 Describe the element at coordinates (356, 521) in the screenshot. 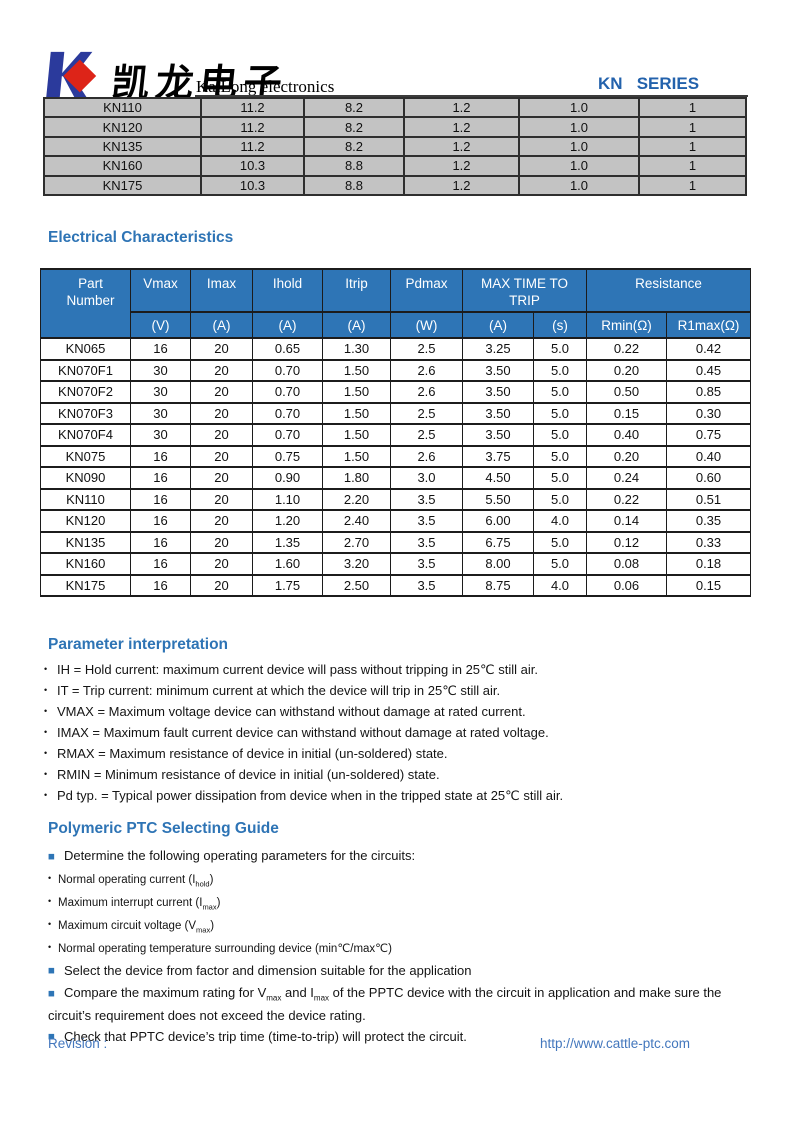

I see `table-cell: 2.40` at that location.